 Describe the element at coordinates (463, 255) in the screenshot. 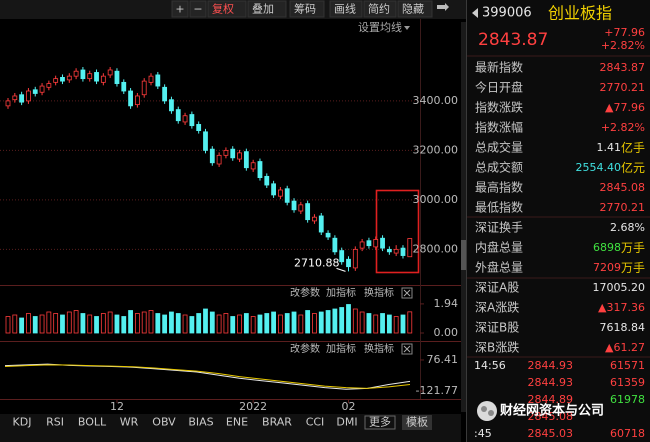

I see `scrollbar-thumb` at that location.